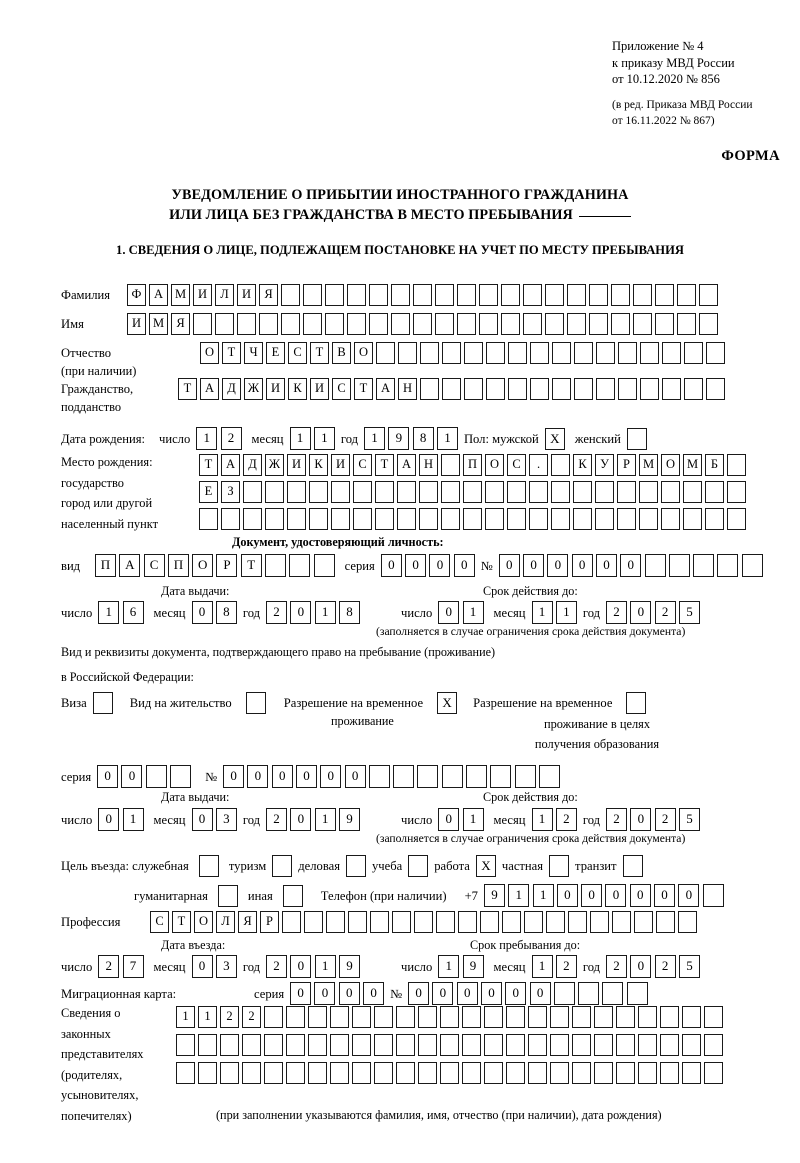  What do you see at coordinates (538, 465) in the screenshot?
I see `char-cell: .` at bounding box center [538, 465].